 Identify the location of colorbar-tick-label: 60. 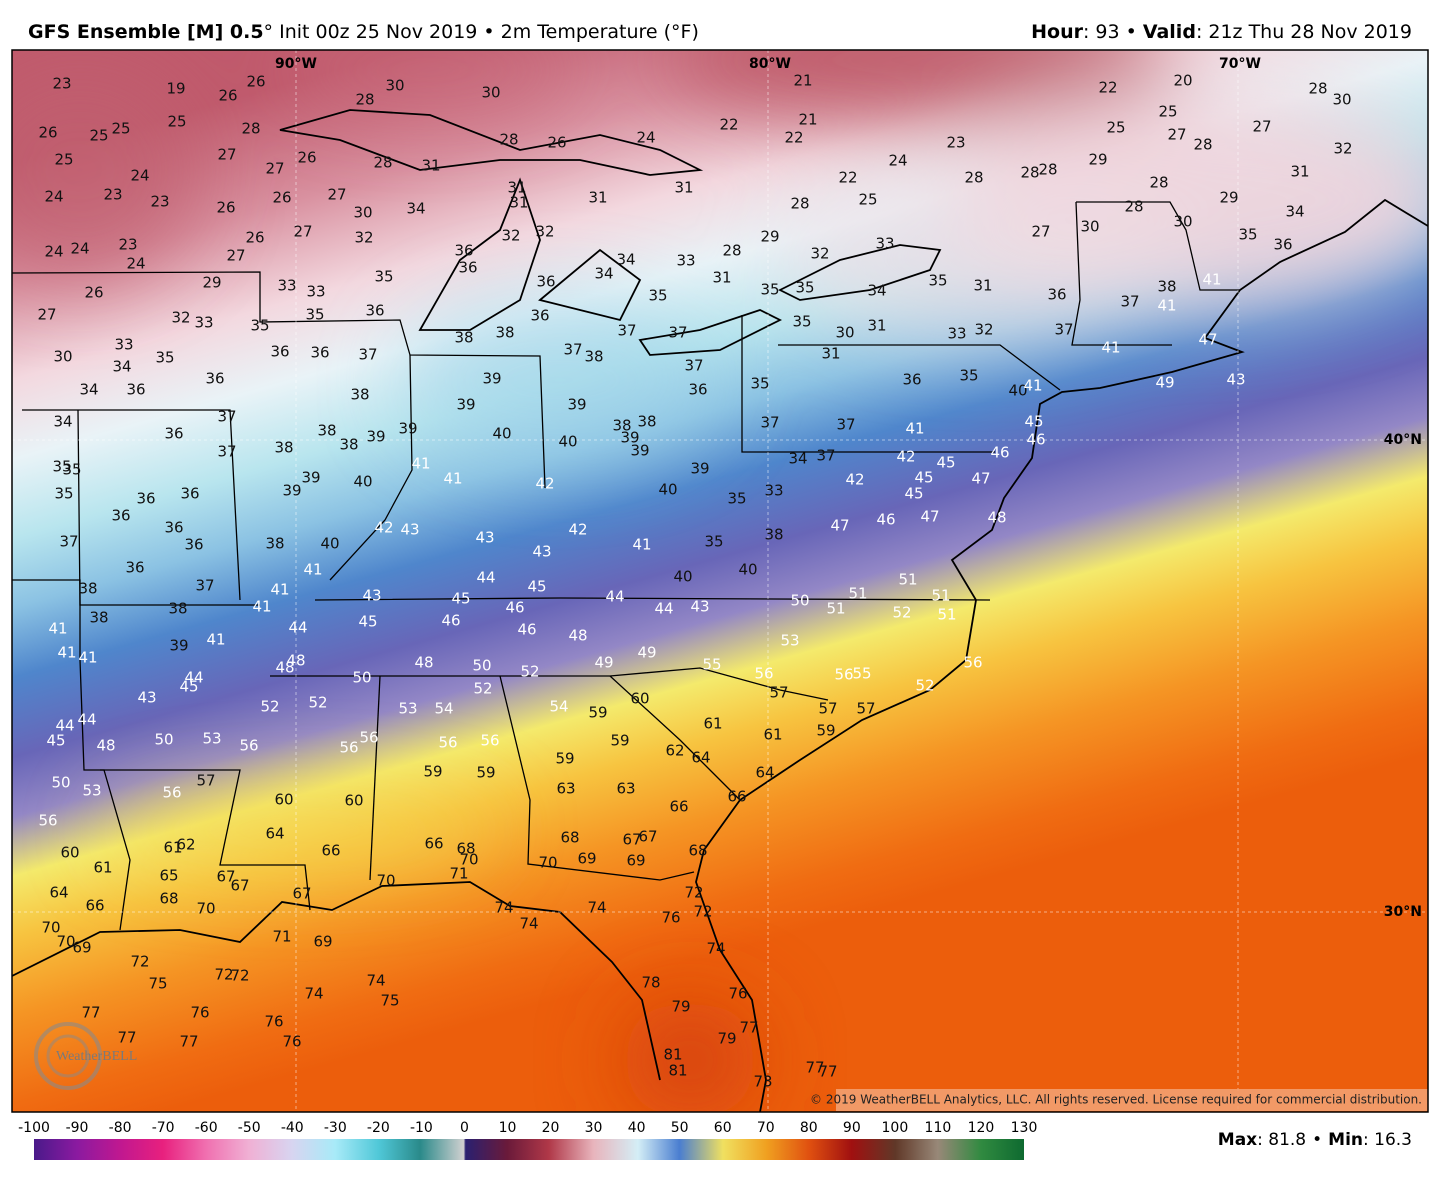
(723, 1128).